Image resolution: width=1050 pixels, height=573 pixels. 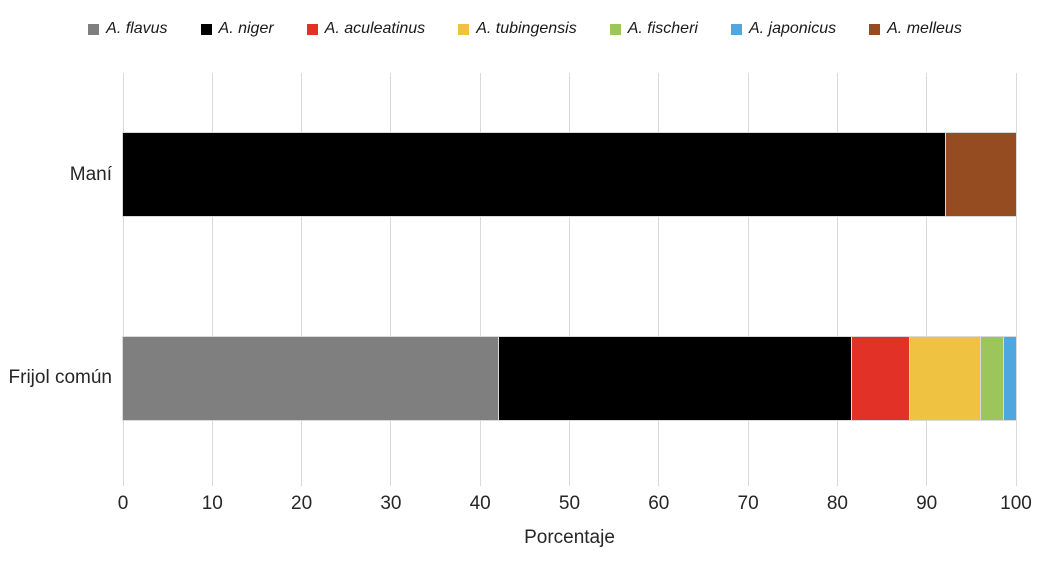 I want to click on legend-label: A. niger, so click(x=246, y=28).